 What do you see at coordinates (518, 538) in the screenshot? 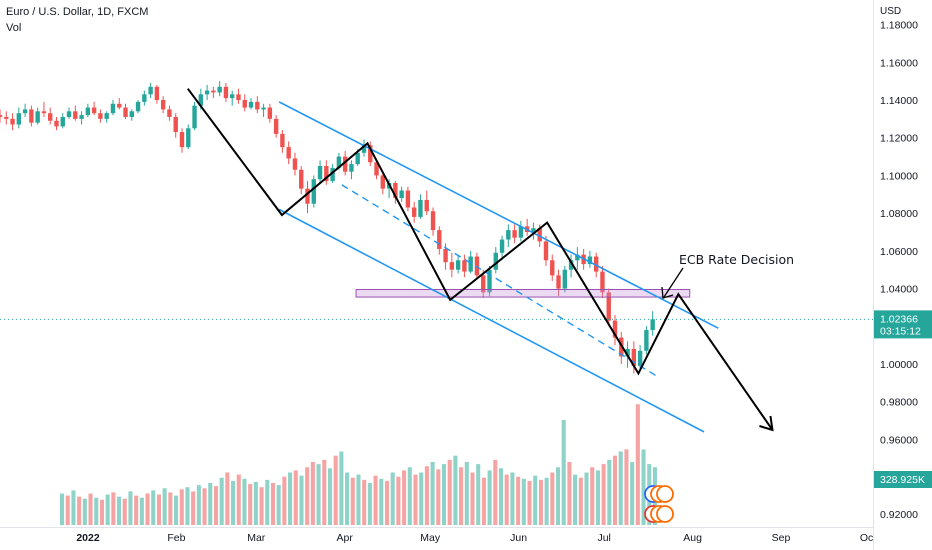
I see `time-tick-label: Jun` at bounding box center [518, 538].